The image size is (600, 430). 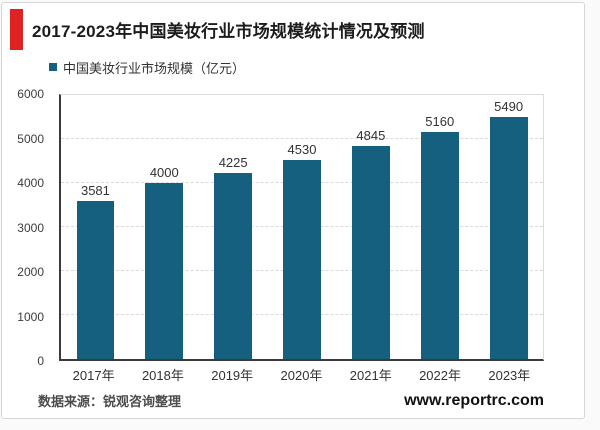 I want to click on legend: 中国美妆行业市场规模（亿元）, so click(x=147, y=67).